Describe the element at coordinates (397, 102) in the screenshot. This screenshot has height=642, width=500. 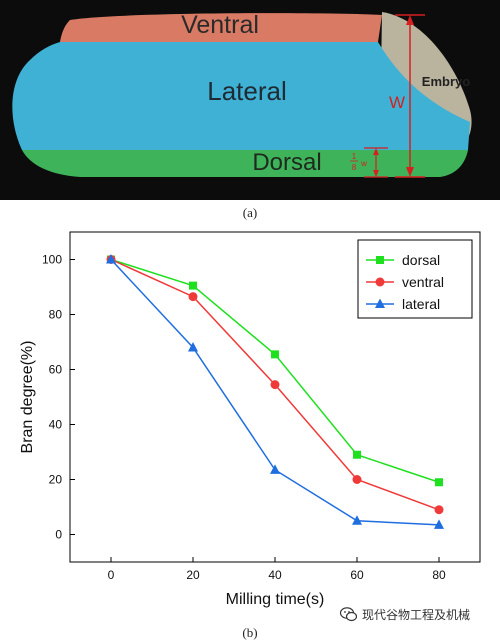
I see `width-symbol: W` at that location.